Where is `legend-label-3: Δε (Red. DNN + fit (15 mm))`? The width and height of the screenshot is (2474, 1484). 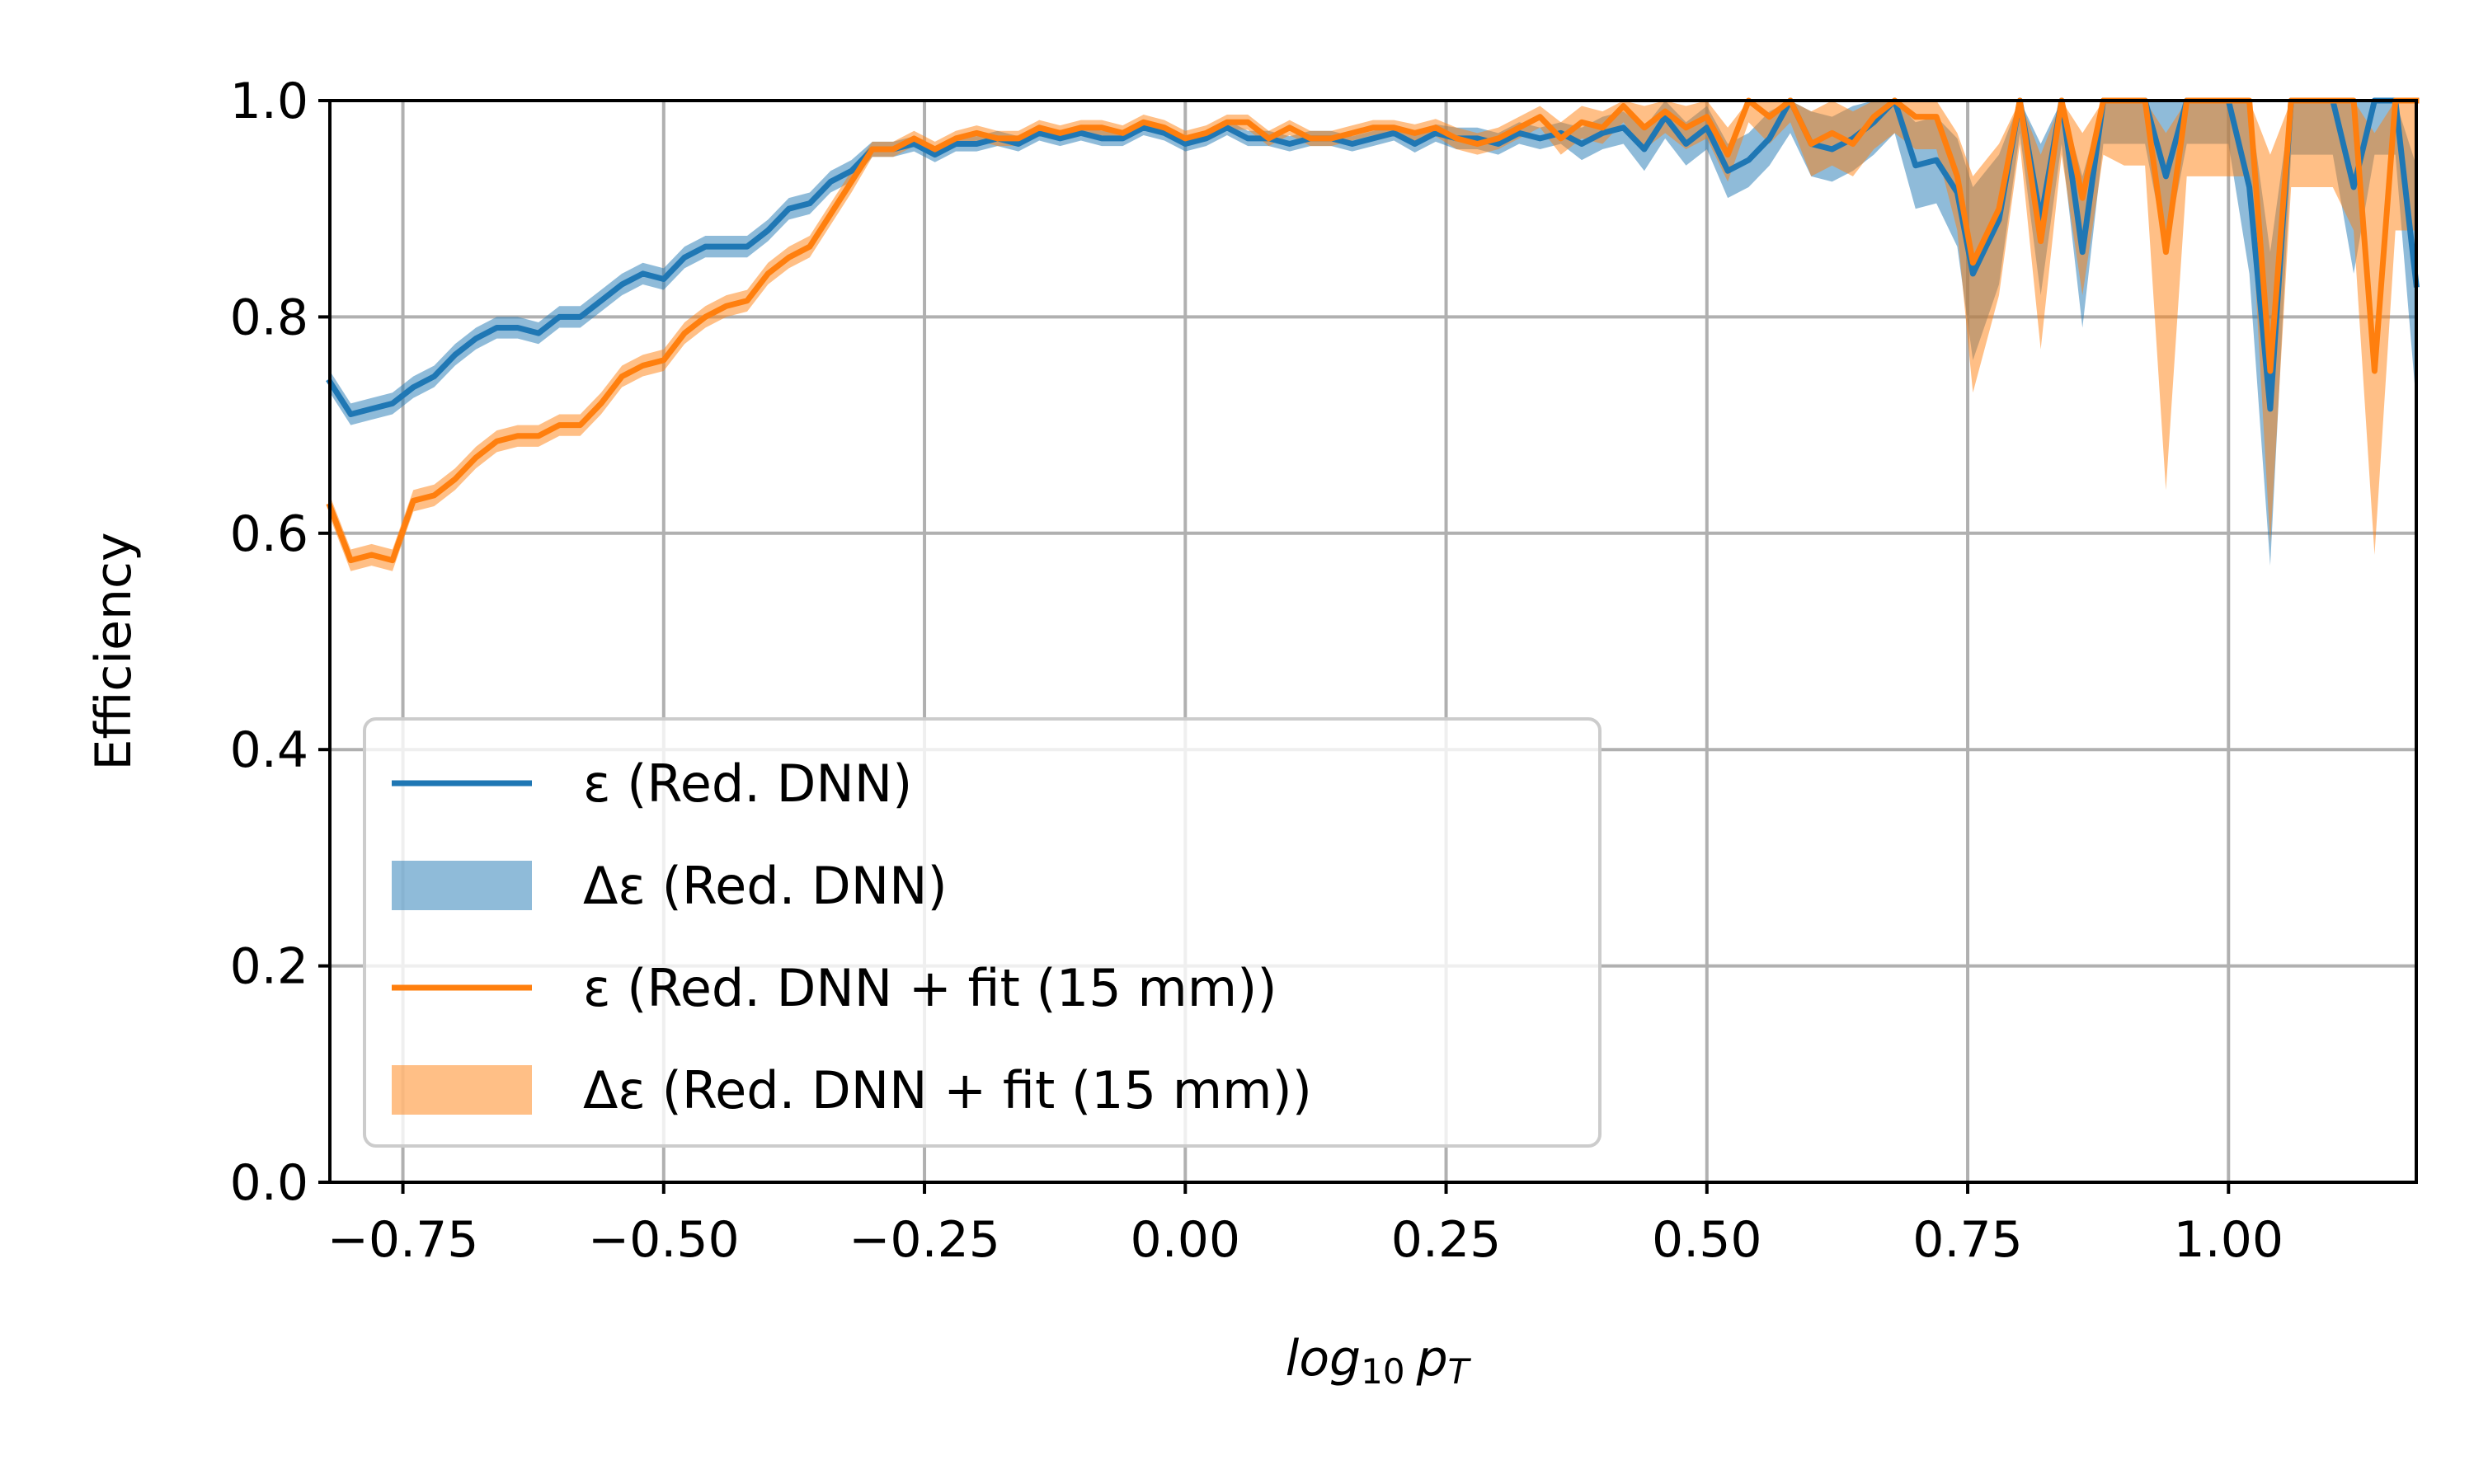
legend-label-3: Δε (Red. DNN + fit (15 mm)) is located at coordinates (947, 1090).